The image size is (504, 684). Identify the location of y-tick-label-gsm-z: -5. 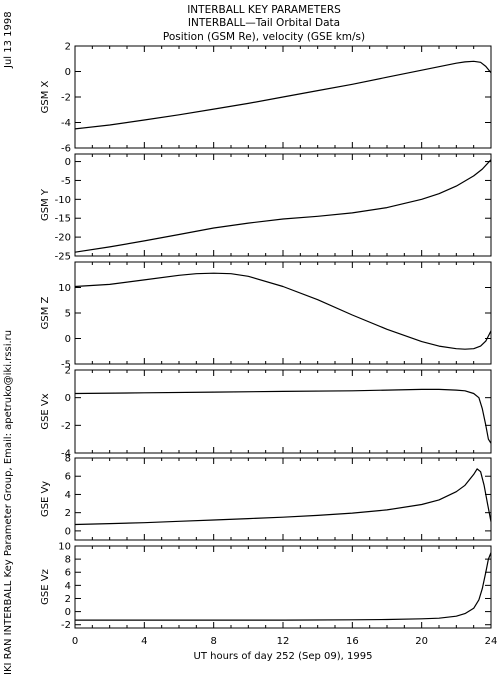
(66, 365).